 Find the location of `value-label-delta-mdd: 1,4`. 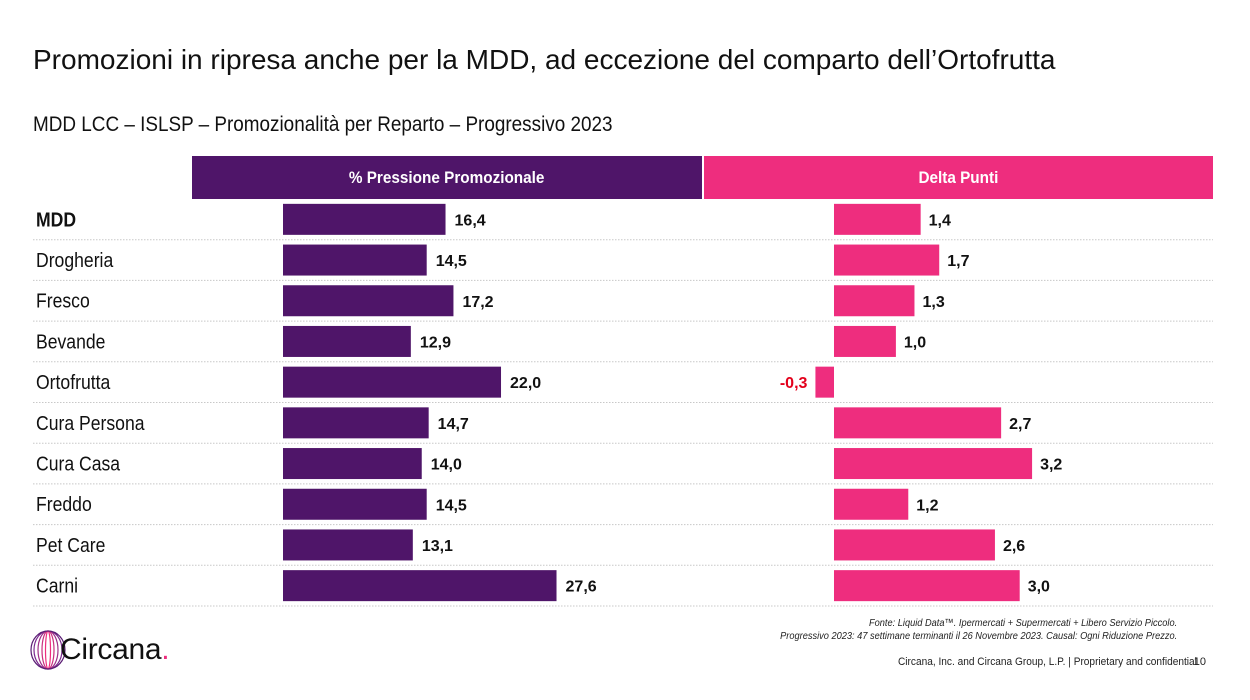

value-label-delta-mdd: 1,4 is located at coordinates (940, 220).